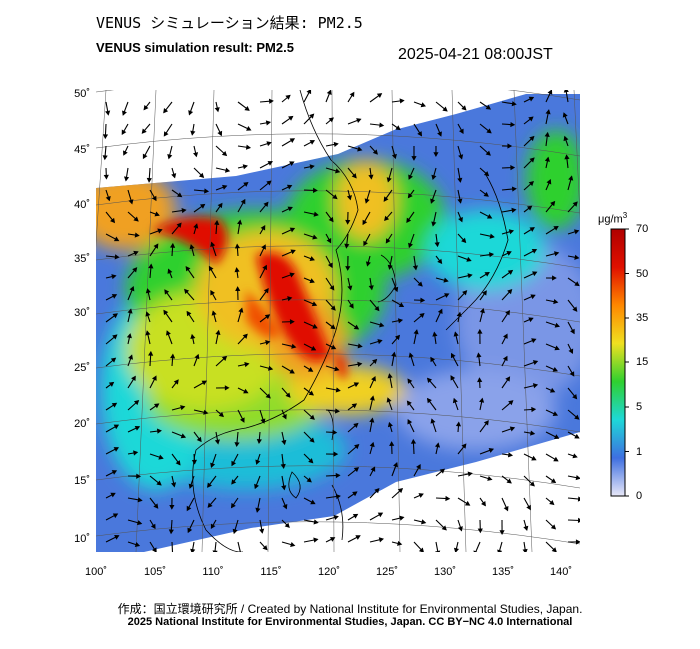  Describe the element at coordinates (639, 452) in the screenshot. I see `colorbar-tick-1: 1` at that location.